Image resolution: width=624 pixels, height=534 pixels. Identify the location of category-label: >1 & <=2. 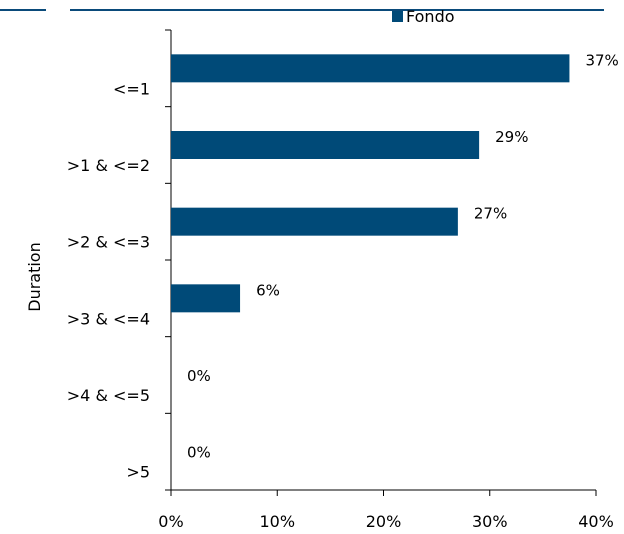
(108, 165).